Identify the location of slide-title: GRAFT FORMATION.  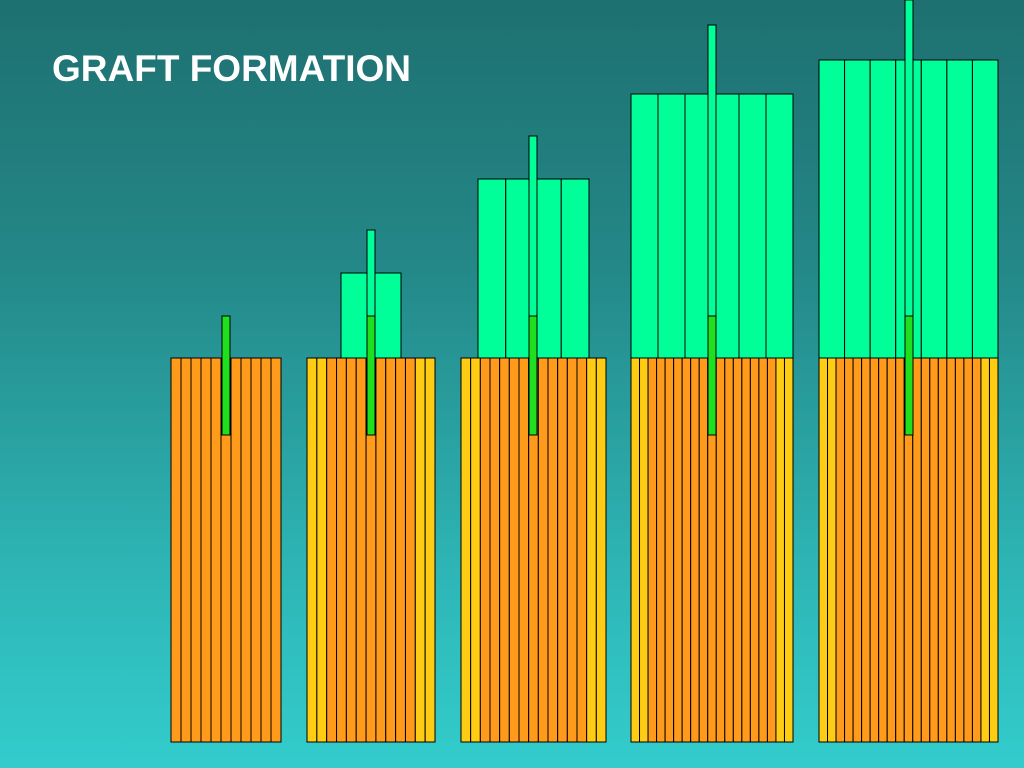
(231, 68).